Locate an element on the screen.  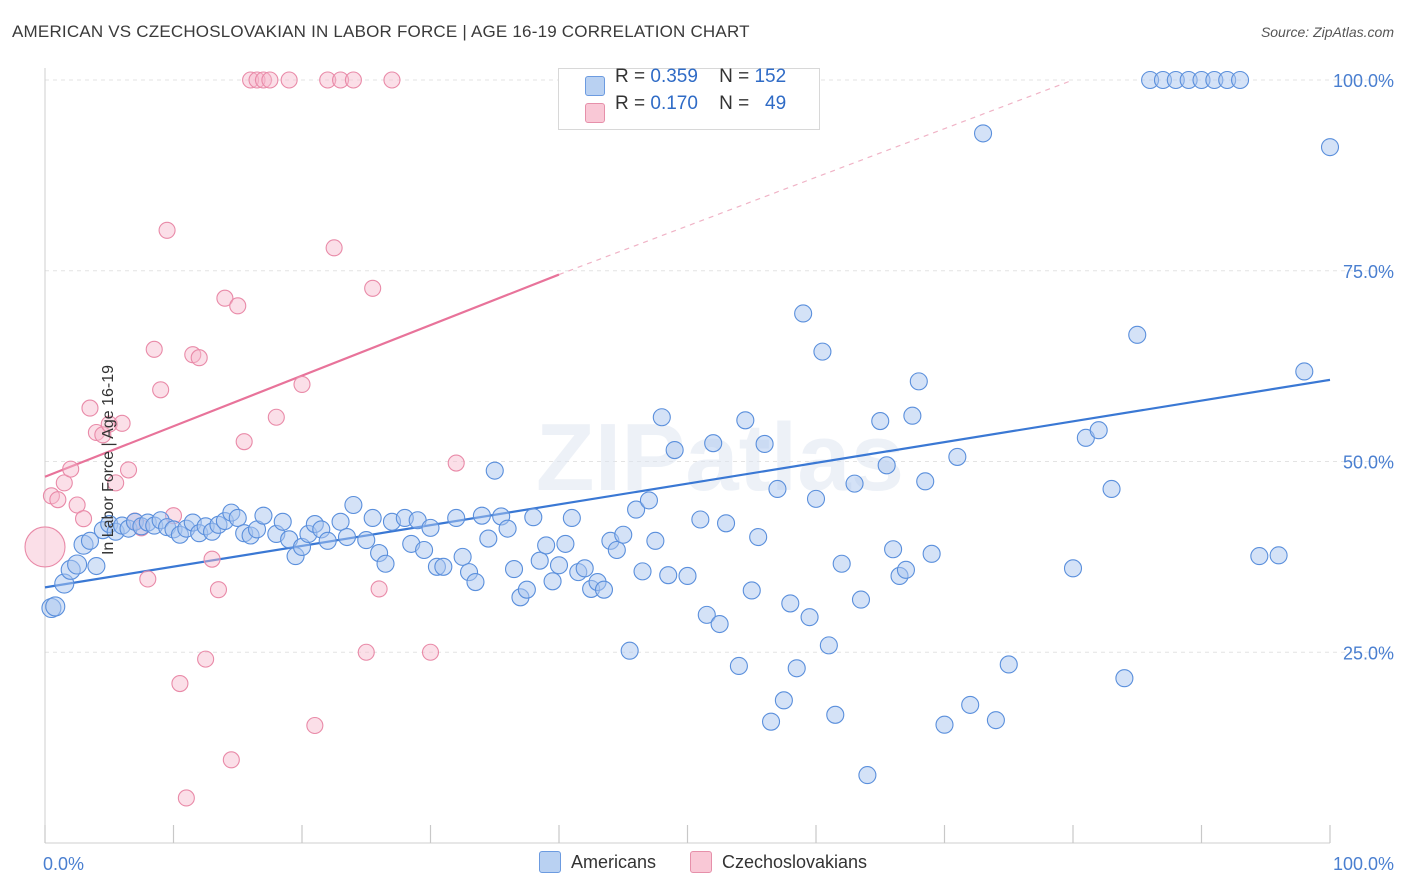
r-value: 0.359 is located at coordinates (674, 76).